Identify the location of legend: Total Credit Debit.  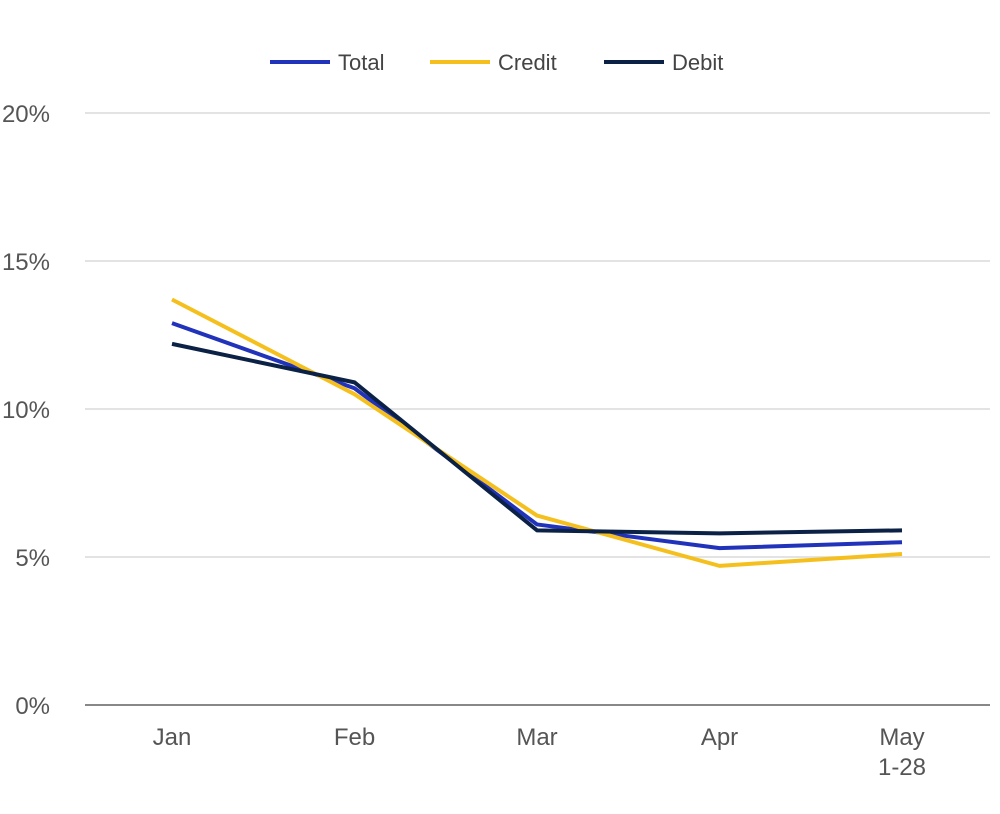
(496, 62).